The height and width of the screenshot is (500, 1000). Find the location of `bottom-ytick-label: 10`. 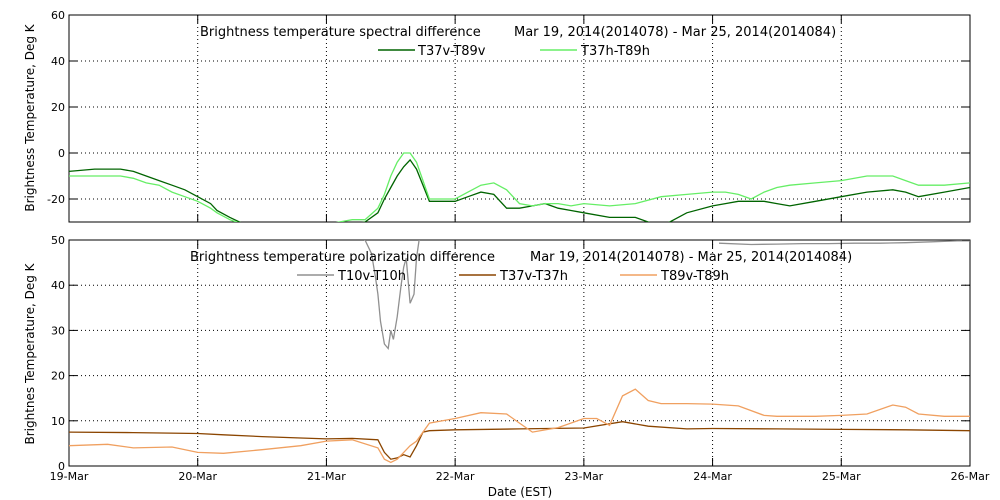

bottom-ytick-label: 10 is located at coordinates (58, 421).